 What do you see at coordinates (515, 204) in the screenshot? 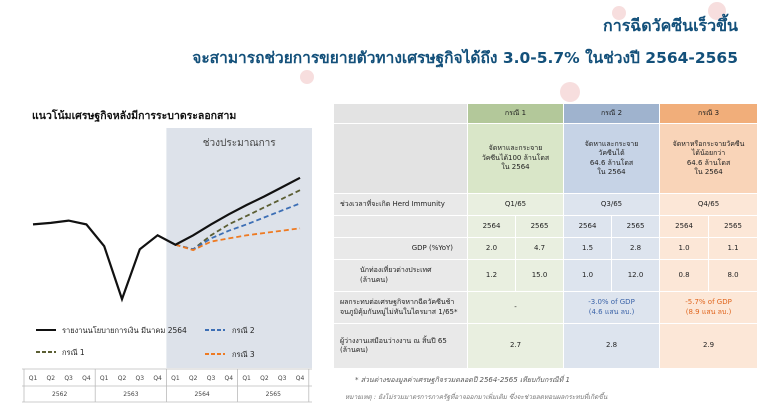
I see `herd-value-1: Q1/65` at bounding box center [515, 204].